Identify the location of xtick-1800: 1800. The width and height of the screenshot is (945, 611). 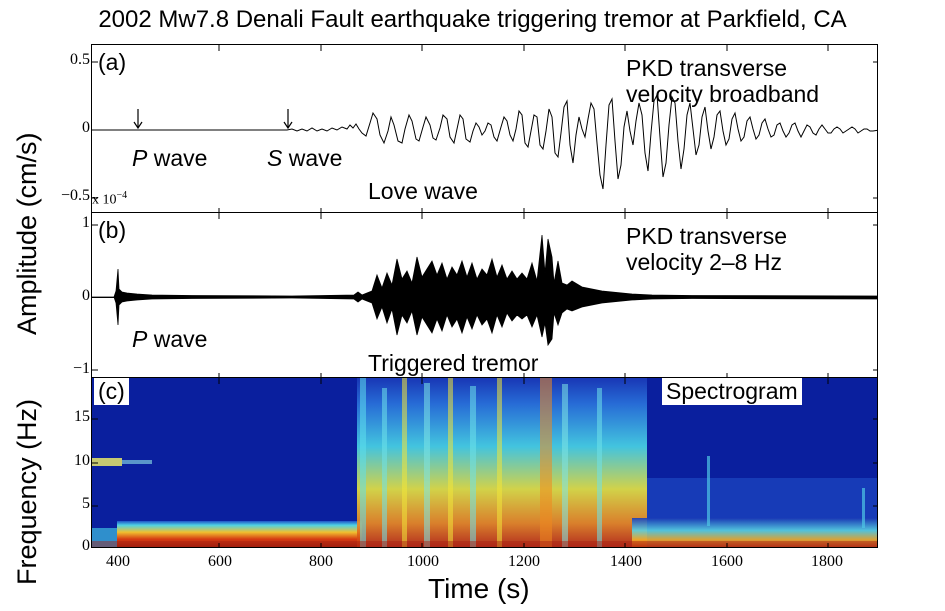
(827, 561).